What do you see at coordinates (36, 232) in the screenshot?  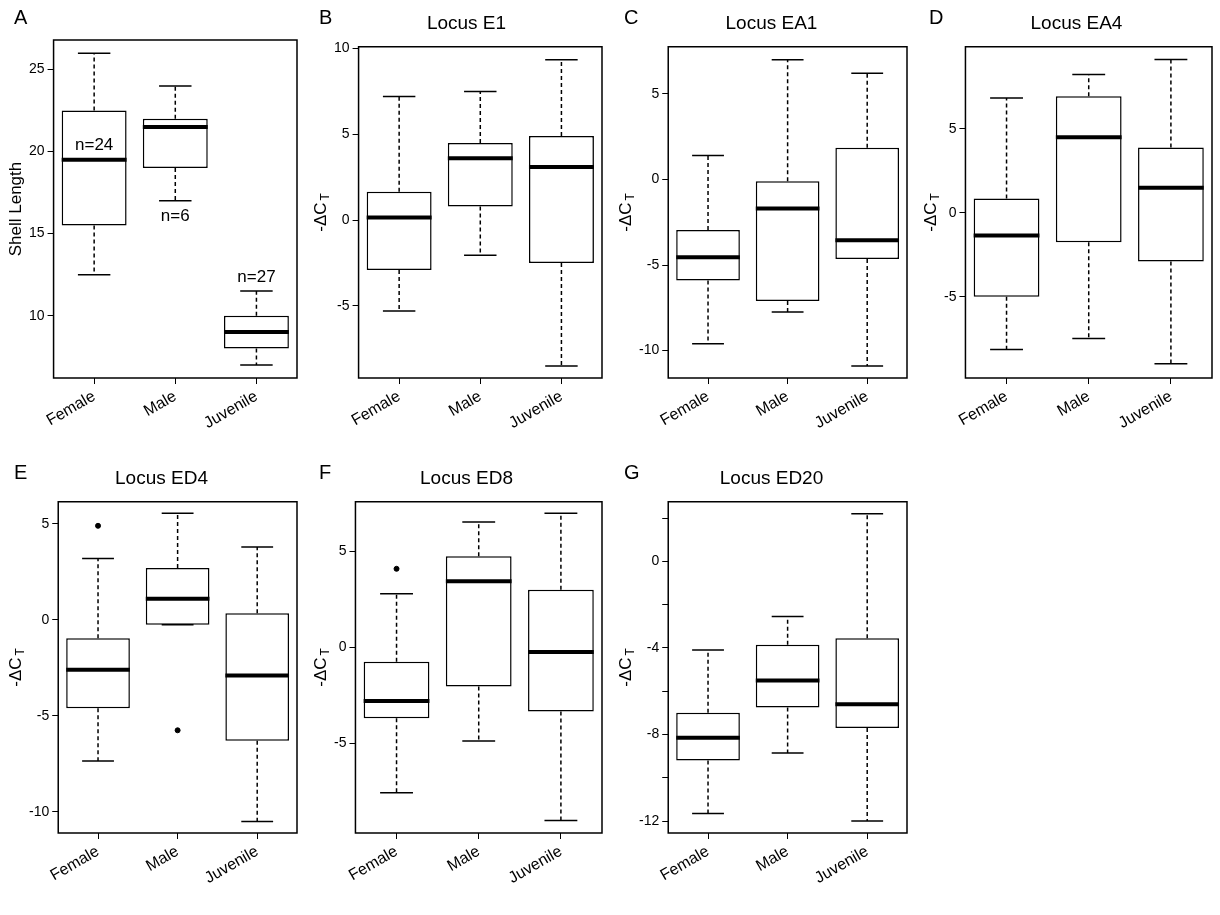 I see `y-tick-label: 15` at bounding box center [36, 232].